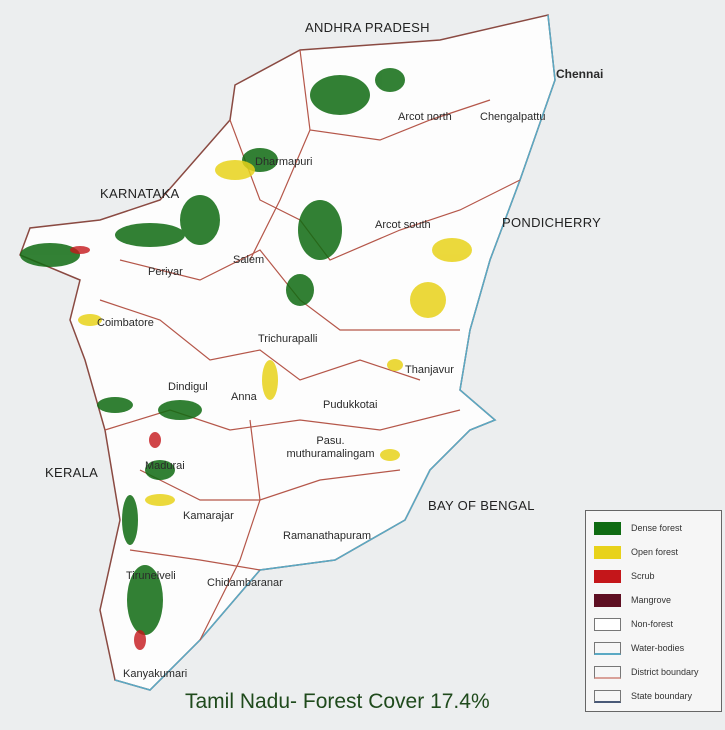 The width and height of the screenshot is (725, 730). Describe the element at coordinates (629, 624) in the screenshot. I see `legend-item: Non-forest` at that location.